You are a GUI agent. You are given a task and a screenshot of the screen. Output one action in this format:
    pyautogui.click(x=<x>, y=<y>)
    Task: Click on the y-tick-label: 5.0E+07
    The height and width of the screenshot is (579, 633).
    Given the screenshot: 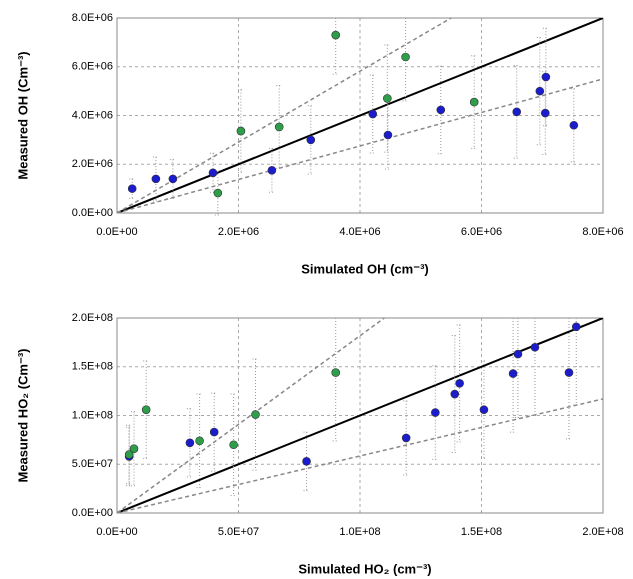 What is the action you would take?
    pyautogui.click(x=92, y=464)
    